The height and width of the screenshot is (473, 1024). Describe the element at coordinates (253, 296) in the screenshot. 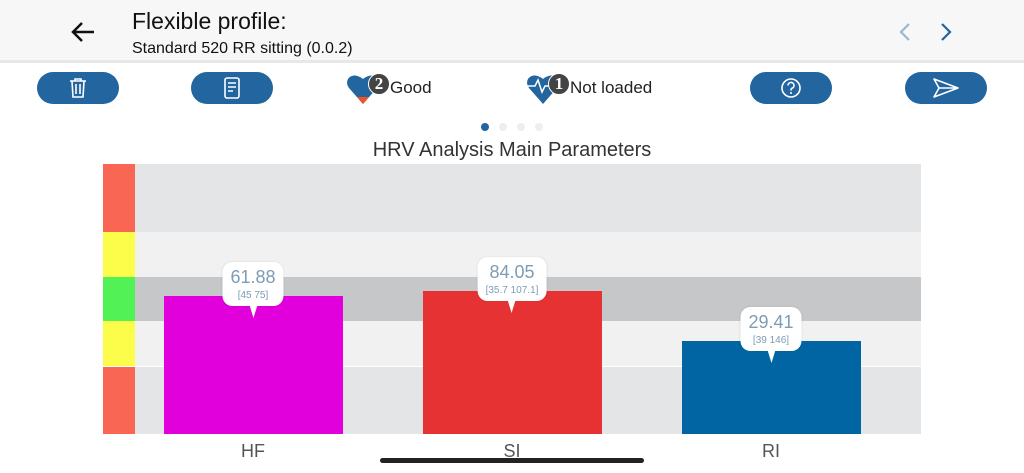

I see `range-label: [45 75]` at that location.